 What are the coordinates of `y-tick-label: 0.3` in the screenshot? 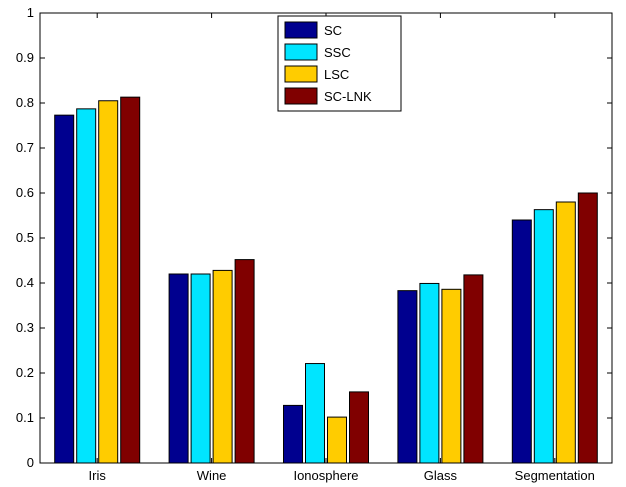 It's located at (25, 327).